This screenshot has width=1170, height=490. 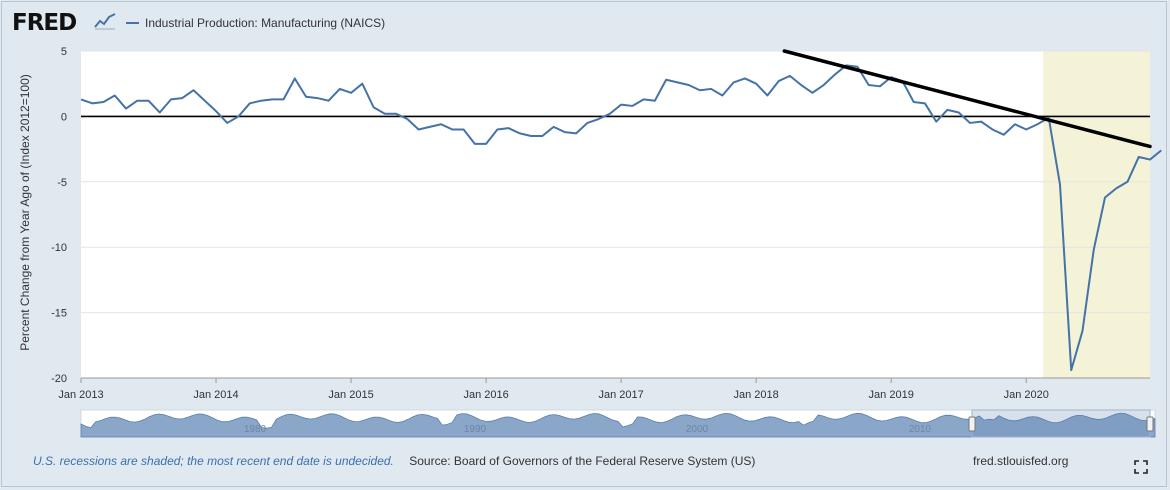 What do you see at coordinates (1061, 423) in the screenshot?
I see `navigator-selection` at bounding box center [1061, 423].